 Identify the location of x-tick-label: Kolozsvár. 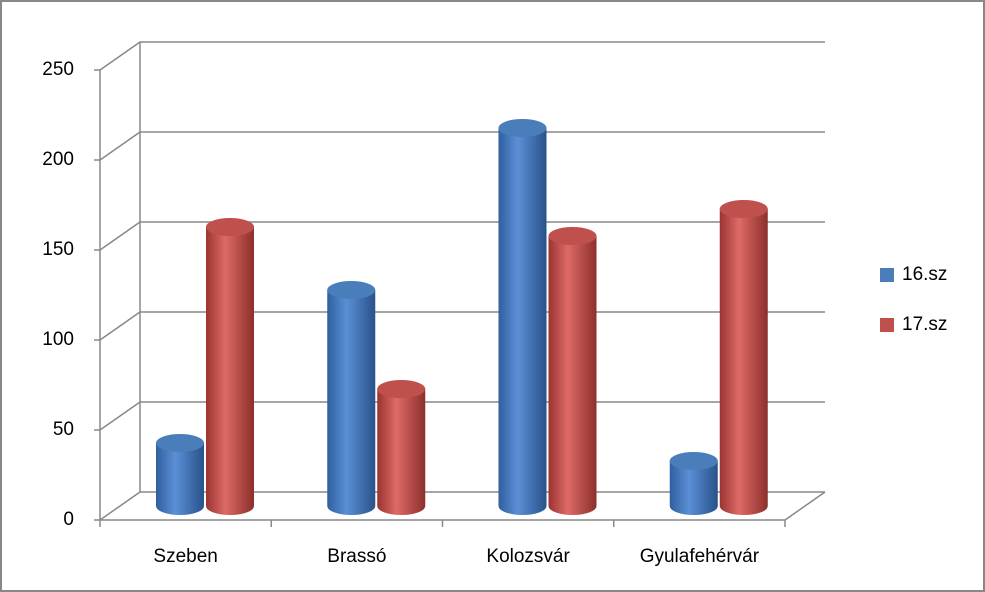
(528, 556).